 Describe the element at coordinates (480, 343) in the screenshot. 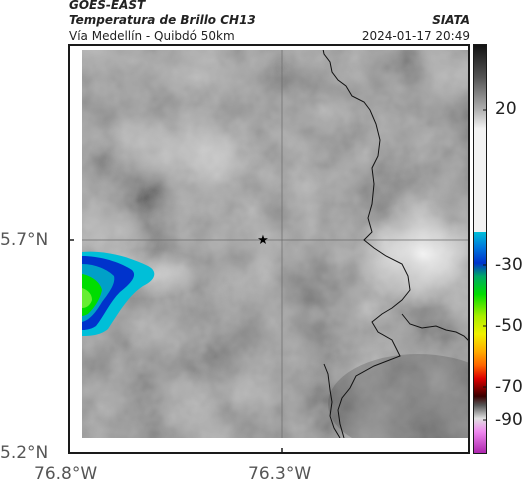

I see `colorbar-color-segment` at that location.